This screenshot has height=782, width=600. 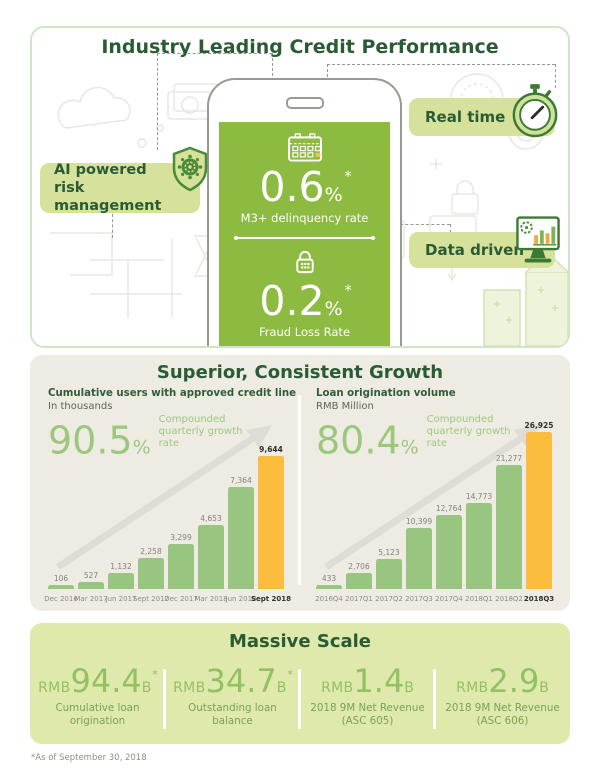 I want to click on scale-stat-value: RMB 94.4 B *, so click(x=97, y=681).